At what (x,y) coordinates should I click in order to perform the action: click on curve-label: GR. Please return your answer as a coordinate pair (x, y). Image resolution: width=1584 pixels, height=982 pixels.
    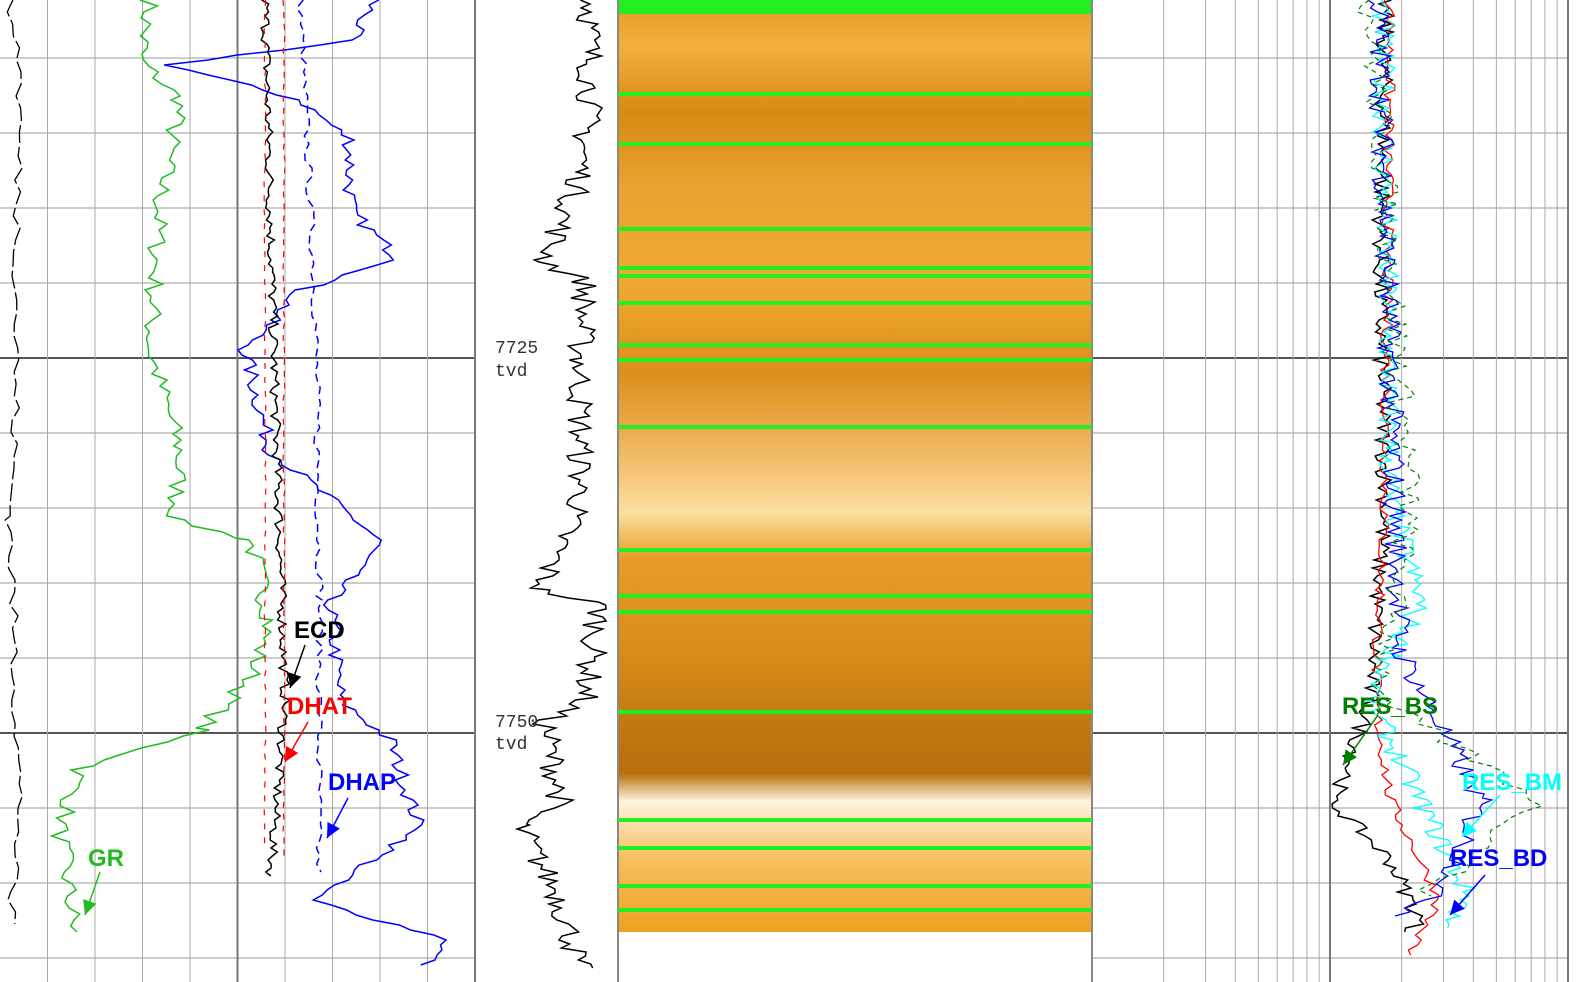
    Looking at the image, I should click on (106, 858).